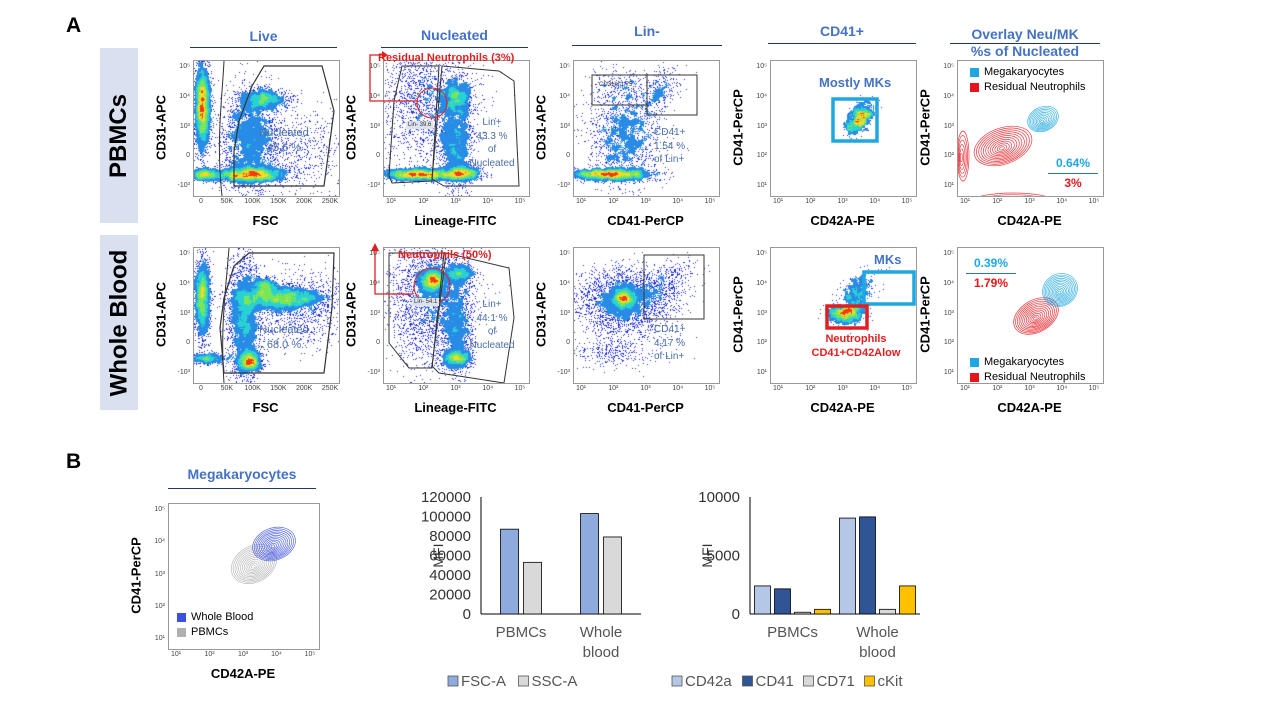  What do you see at coordinates (775, 681) in the screenshot?
I see `legend-label: CD41` at bounding box center [775, 681].